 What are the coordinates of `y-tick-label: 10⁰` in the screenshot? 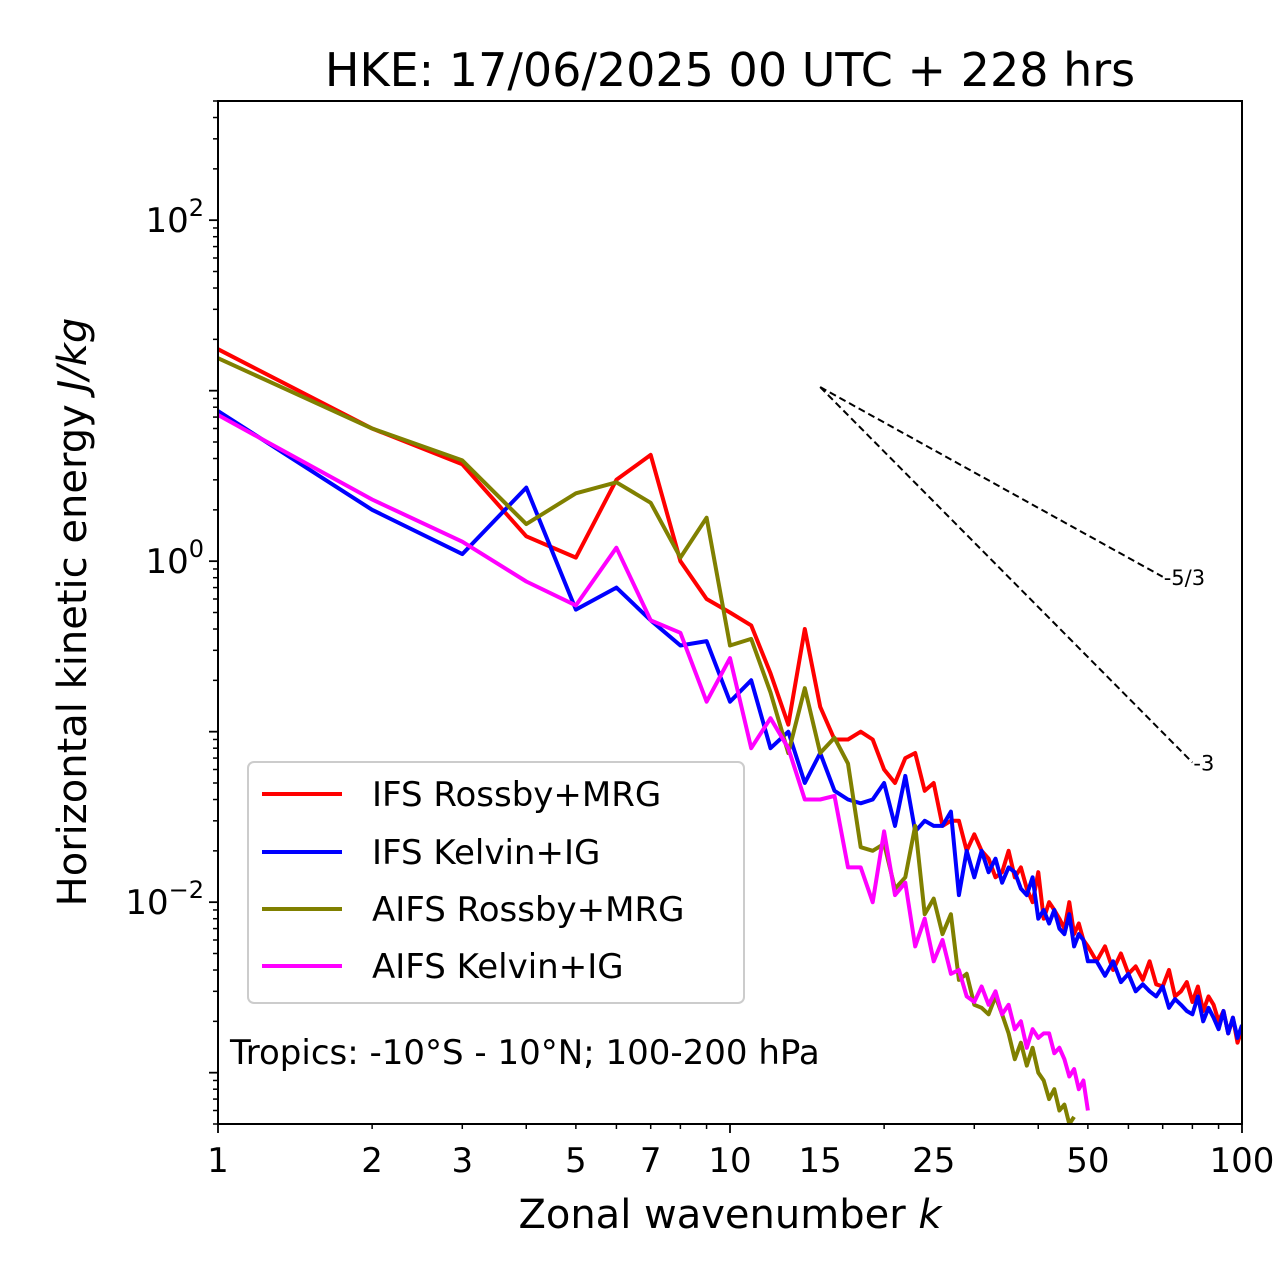 It's located at (174, 558).